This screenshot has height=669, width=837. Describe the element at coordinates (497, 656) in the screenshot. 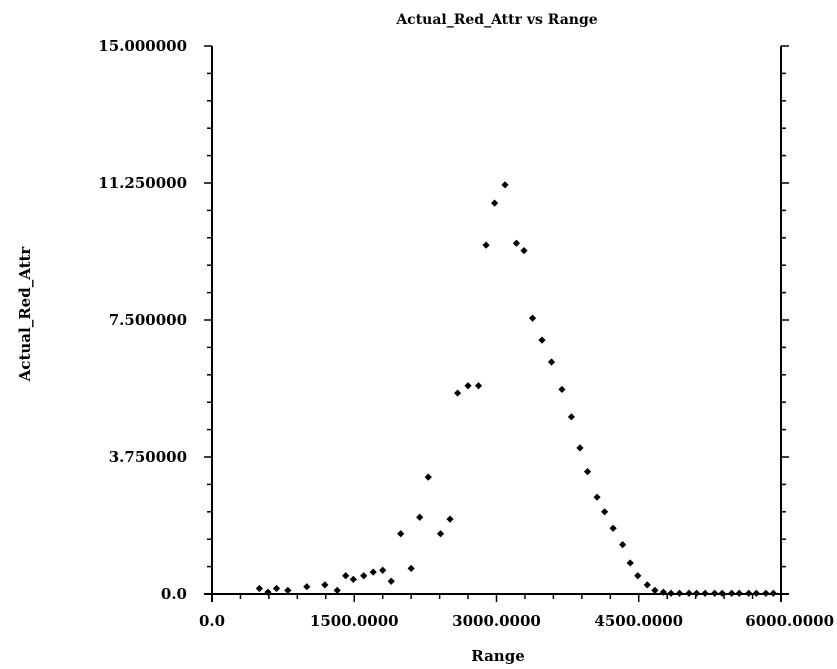

I see `x-axis-label: Range` at that location.